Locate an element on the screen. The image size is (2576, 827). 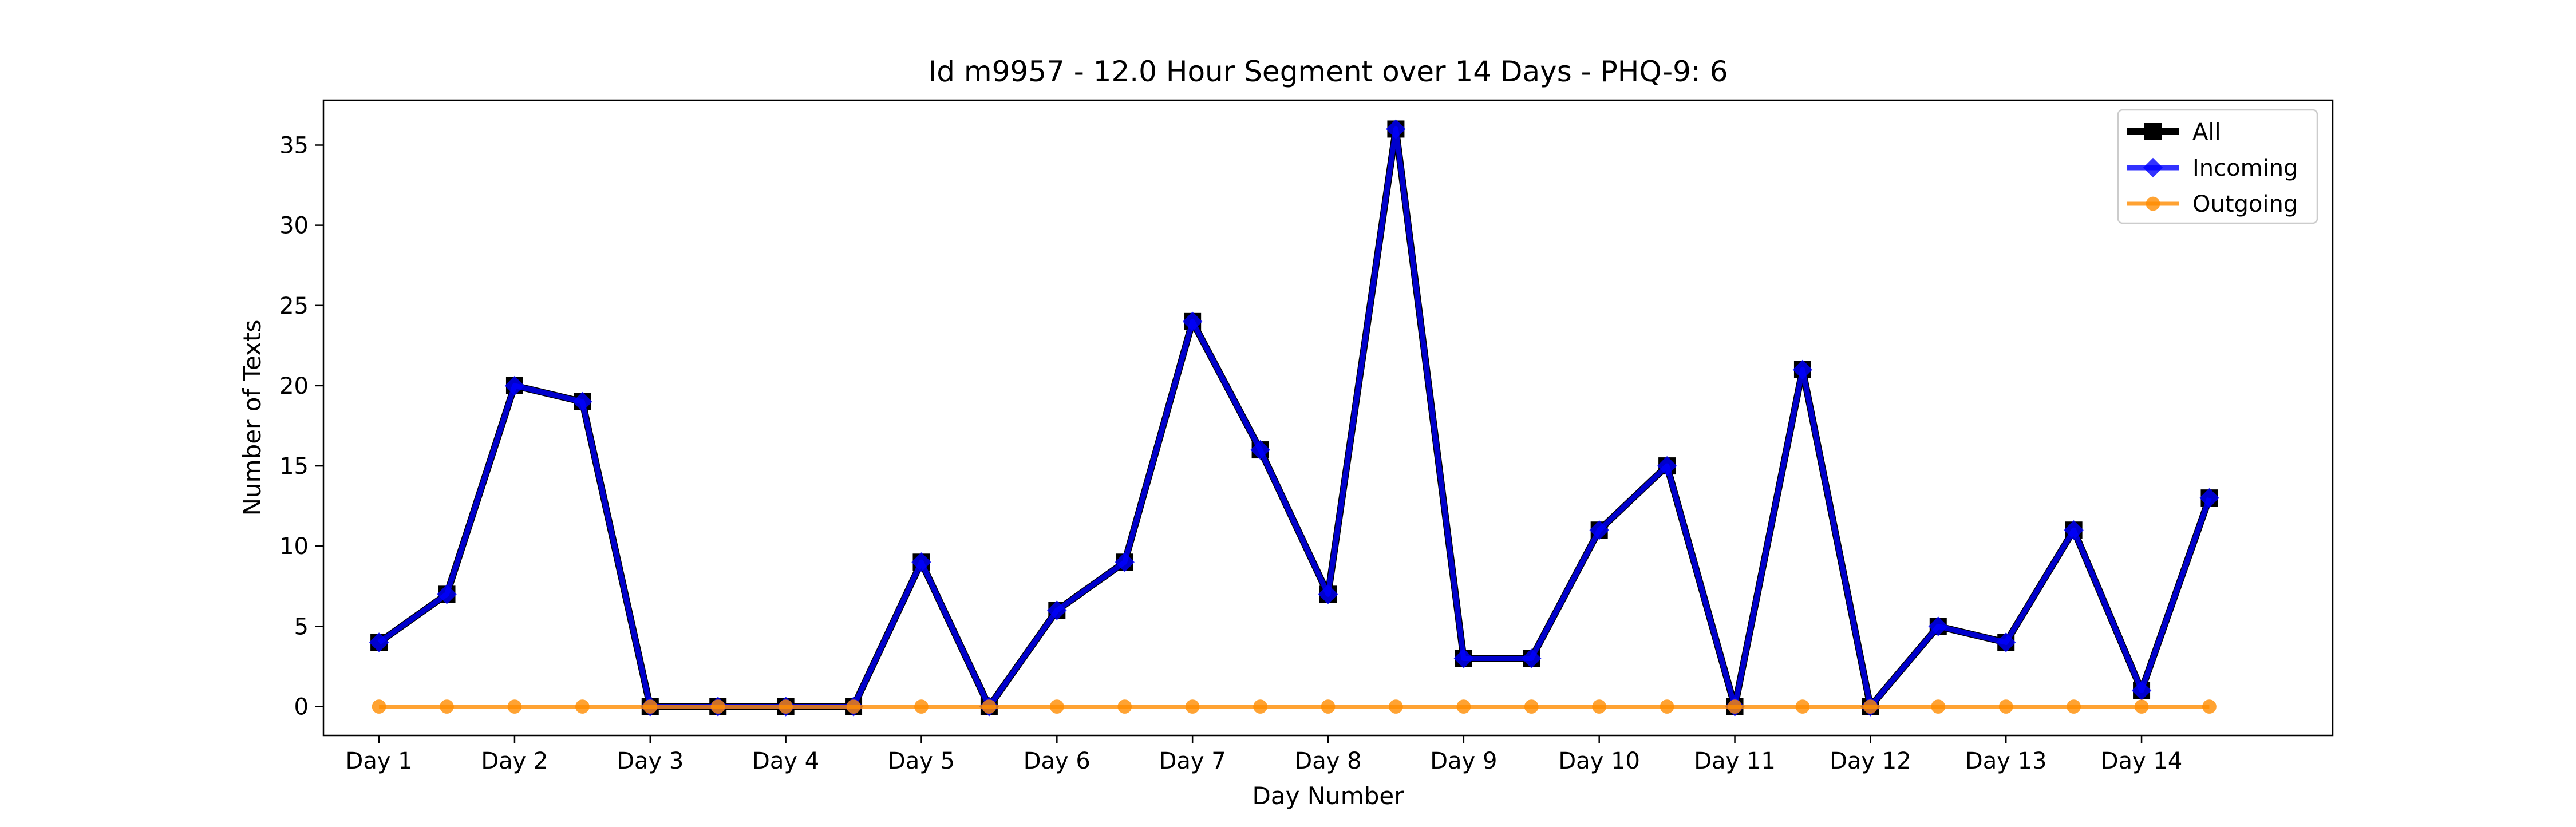
x-tick-label: Day 9 is located at coordinates (1463, 761).